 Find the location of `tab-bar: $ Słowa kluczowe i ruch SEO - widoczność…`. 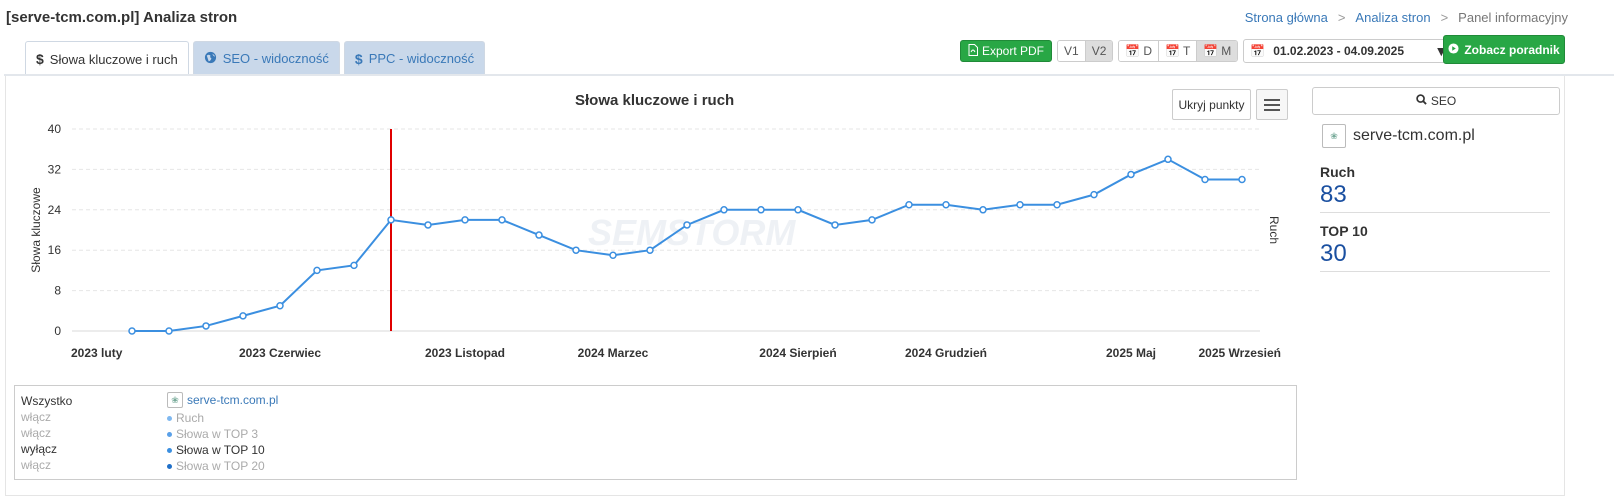

tab-bar: $ Słowa kluczowe i ruch SEO - widoczność… is located at coordinates (255, 58).